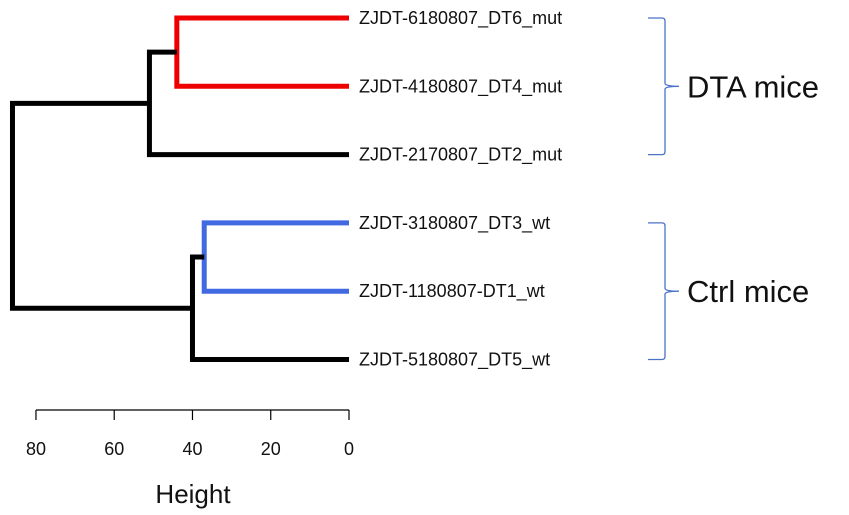  What do you see at coordinates (460, 18) in the screenshot?
I see `leaf-label: ZJDT-6180807_DT6_mut` at bounding box center [460, 18].